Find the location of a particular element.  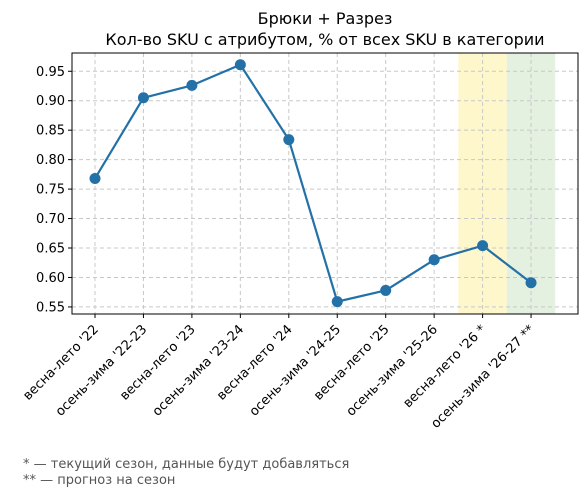

x-tick-label: осень-зима '23-24 is located at coordinates (198, 370).